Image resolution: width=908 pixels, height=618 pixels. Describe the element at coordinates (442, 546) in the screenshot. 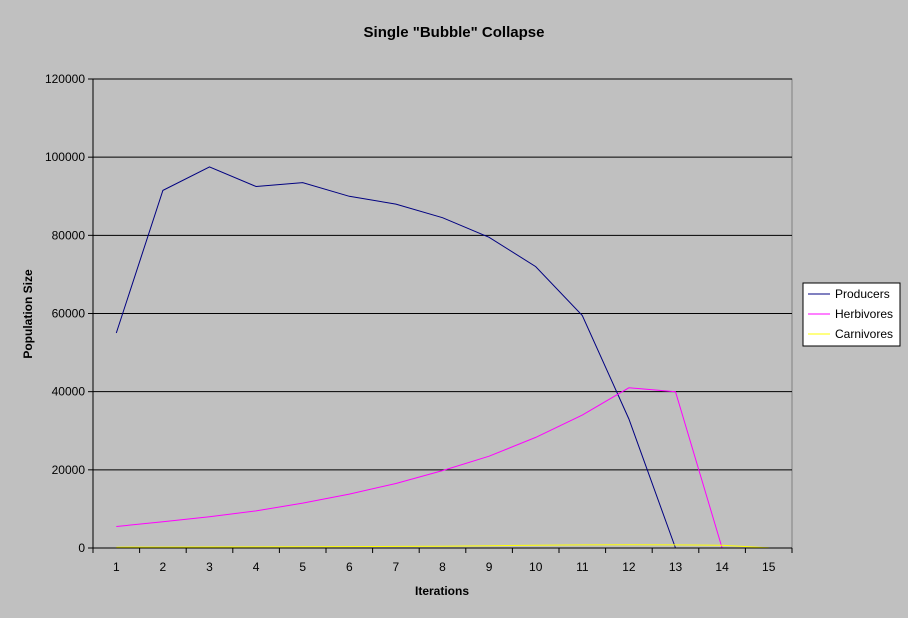

I see `series-line-carnivores` at that location.